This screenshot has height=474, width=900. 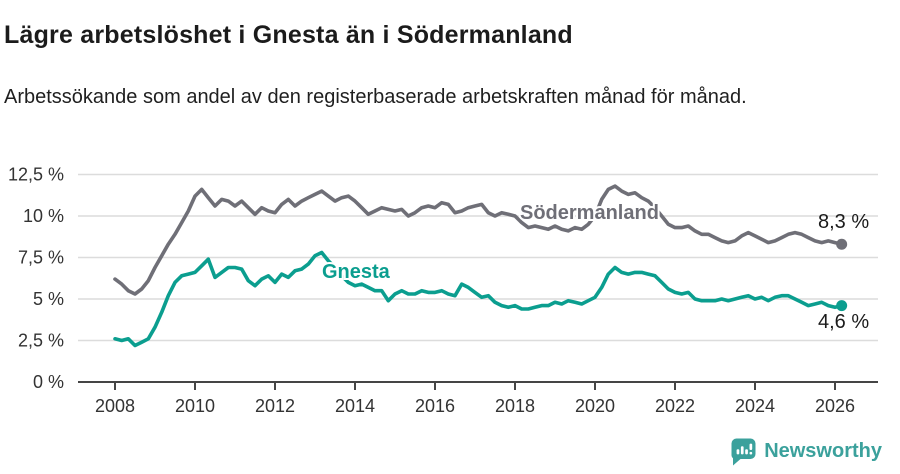 What do you see at coordinates (842, 306) in the screenshot?
I see `gnesta-end-dot` at bounding box center [842, 306].